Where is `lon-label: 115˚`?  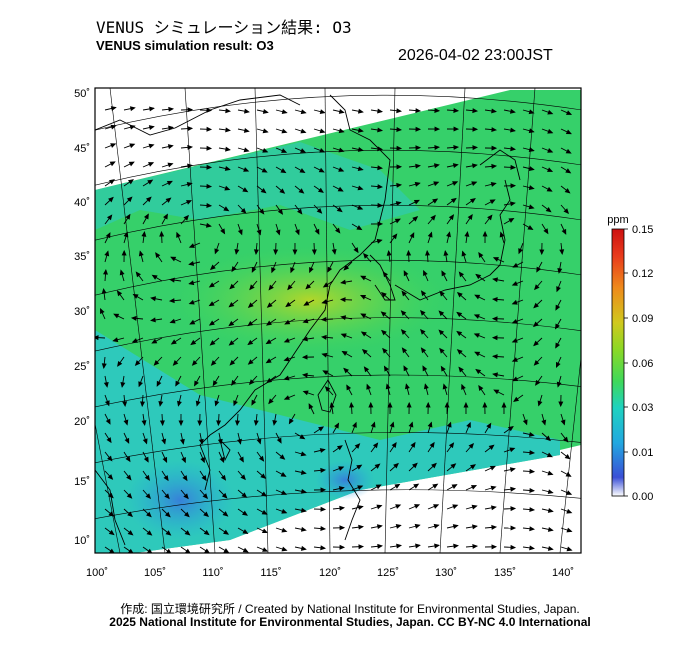
lon-label: 115˚ is located at coordinates (270, 573).